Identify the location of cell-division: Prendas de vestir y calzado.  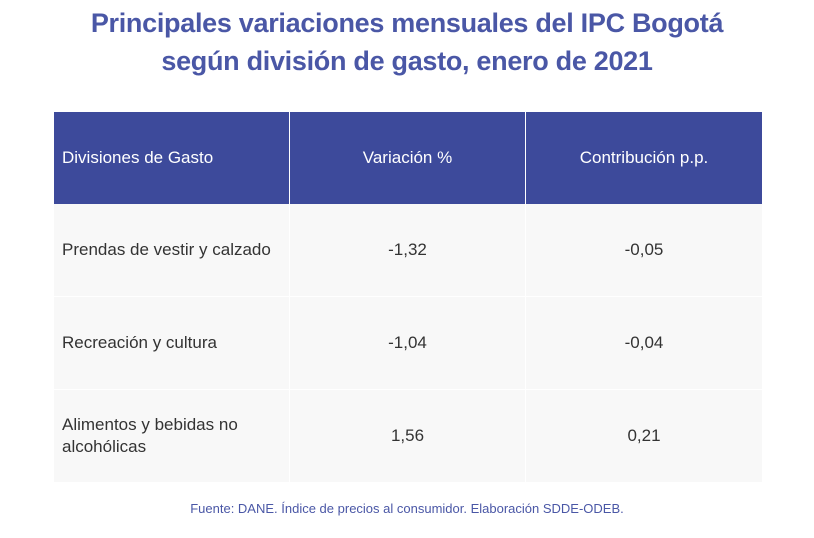
(172, 250).